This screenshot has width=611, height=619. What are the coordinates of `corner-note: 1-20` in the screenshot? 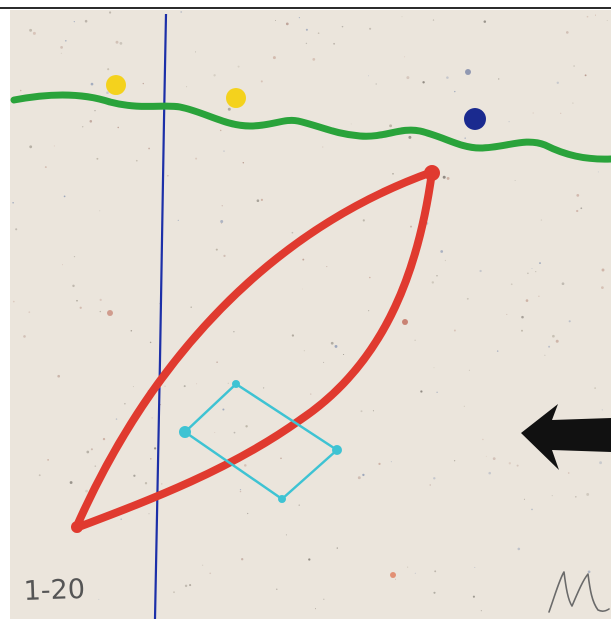 It's located at (54, 590).